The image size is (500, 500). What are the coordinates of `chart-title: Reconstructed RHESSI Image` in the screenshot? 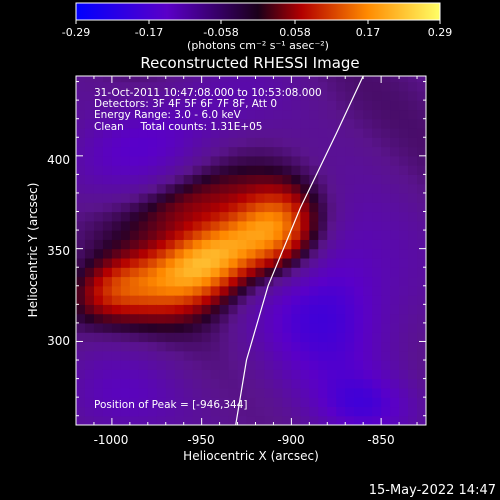 It's located at (249, 63).